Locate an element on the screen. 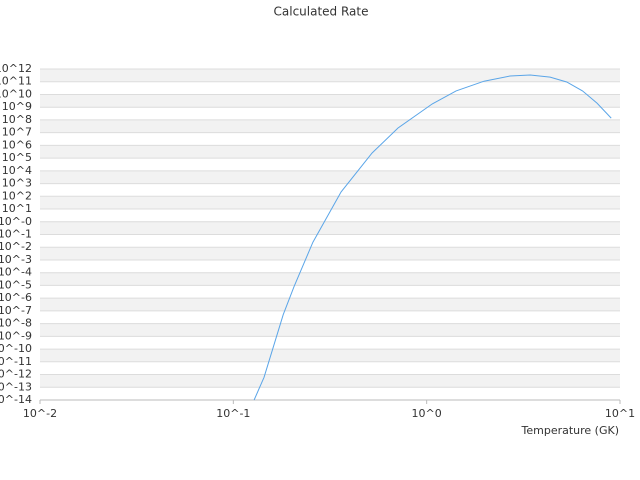 This screenshot has width=640, height=480. y-tick-label: 10^6 is located at coordinates (17, 144).